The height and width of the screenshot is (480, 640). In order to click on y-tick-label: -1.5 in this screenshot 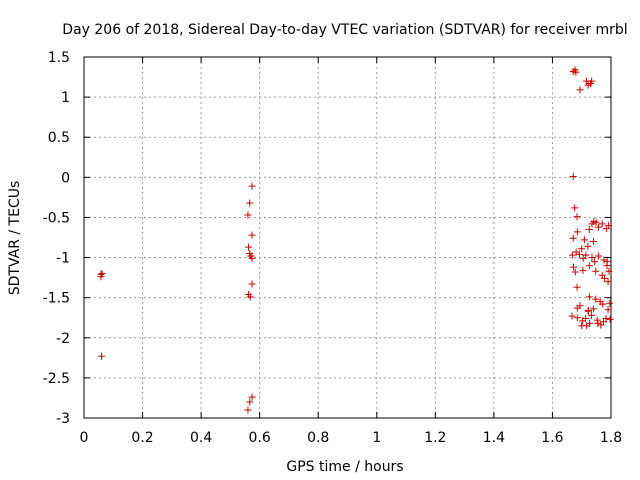, I will do `click(56, 299)`.